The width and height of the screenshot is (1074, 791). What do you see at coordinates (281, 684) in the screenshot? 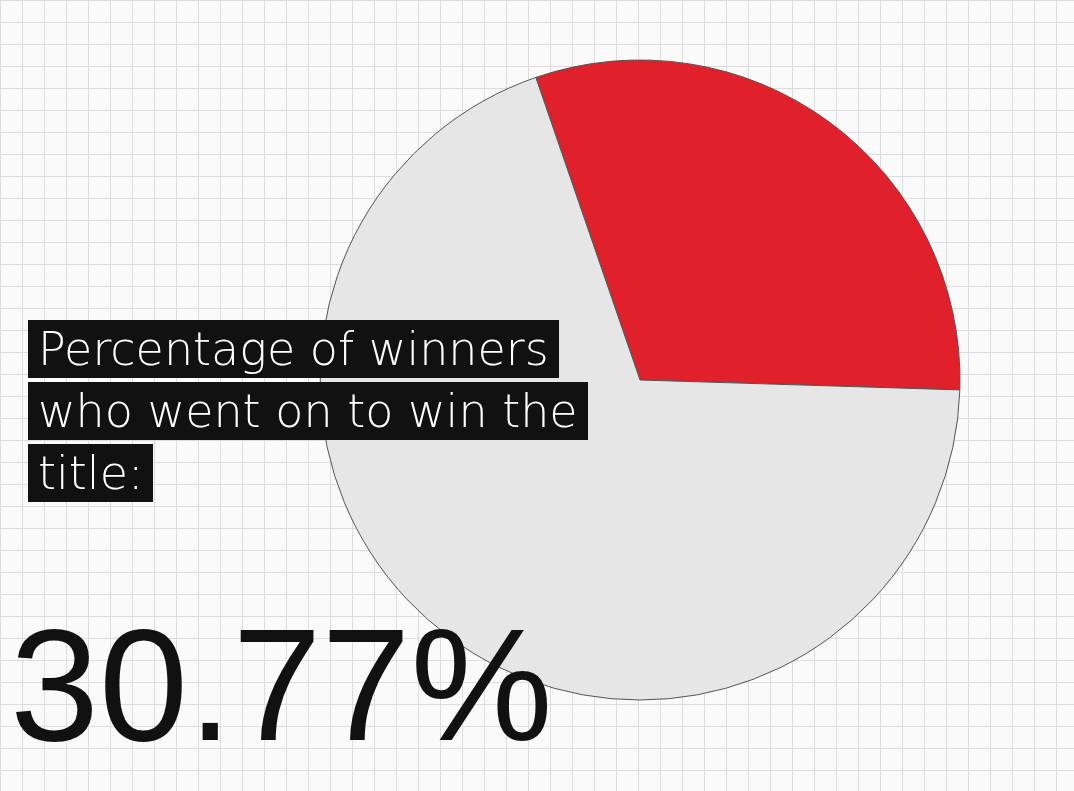
I see `text: 30.77%` at bounding box center [281, 684].